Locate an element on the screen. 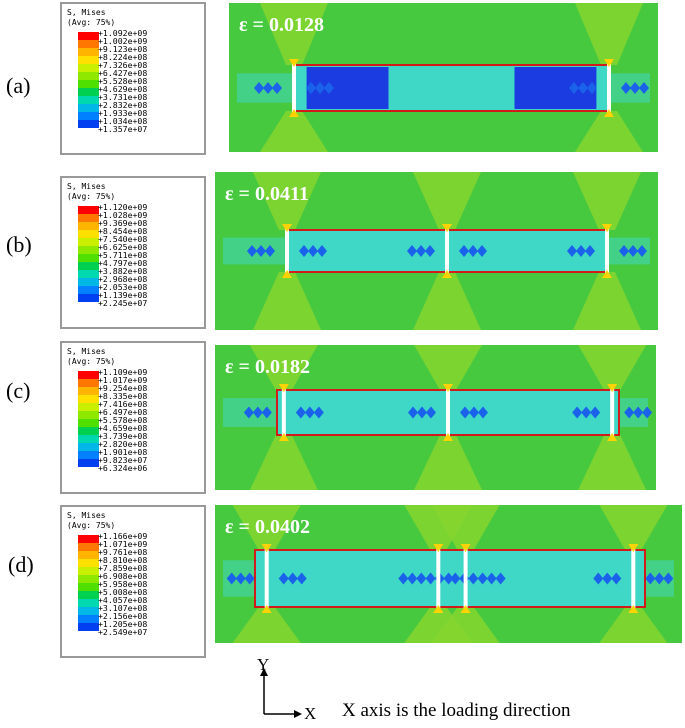 This screenshot has width=685, height=728. y-arrowhead is located at coordinates (264, 672).